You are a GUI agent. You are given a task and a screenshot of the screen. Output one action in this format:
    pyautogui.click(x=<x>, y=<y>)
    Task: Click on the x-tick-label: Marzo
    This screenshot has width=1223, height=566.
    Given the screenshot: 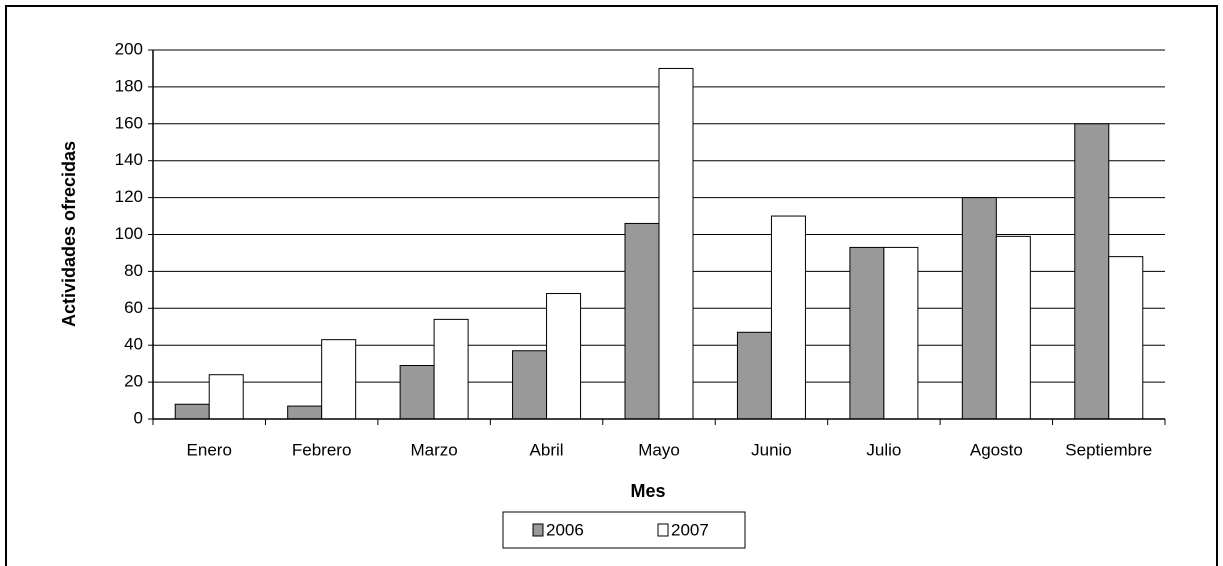 What is the action you would take?
    pyautogui.click(x=433, y=449)
    